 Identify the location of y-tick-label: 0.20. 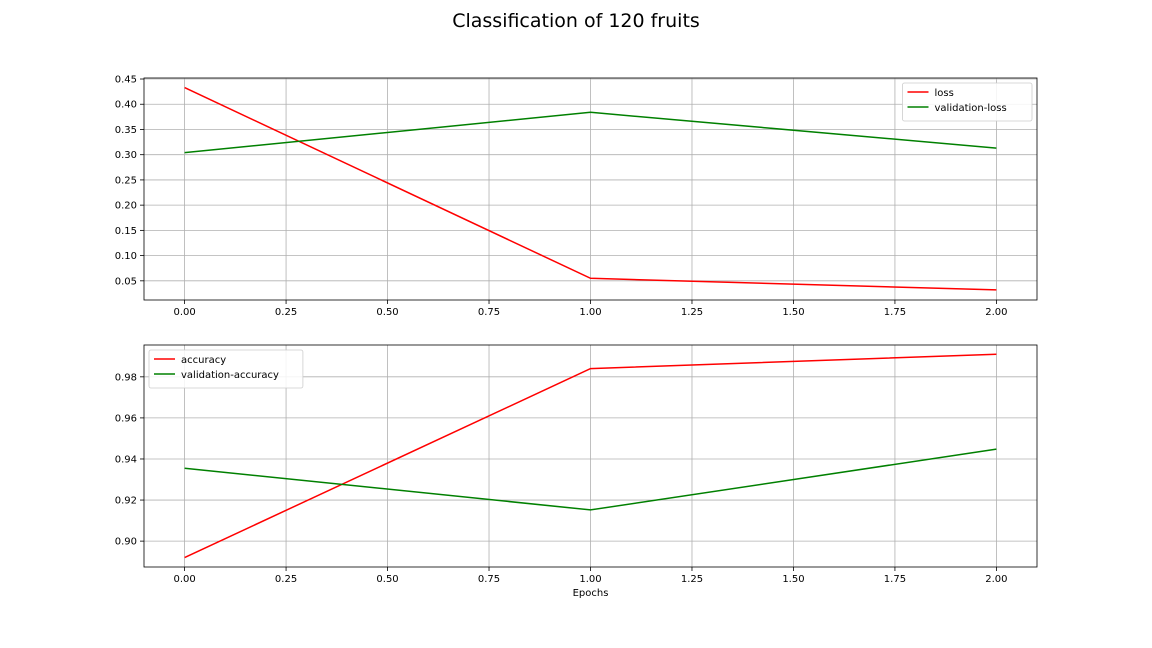
(126, 206).